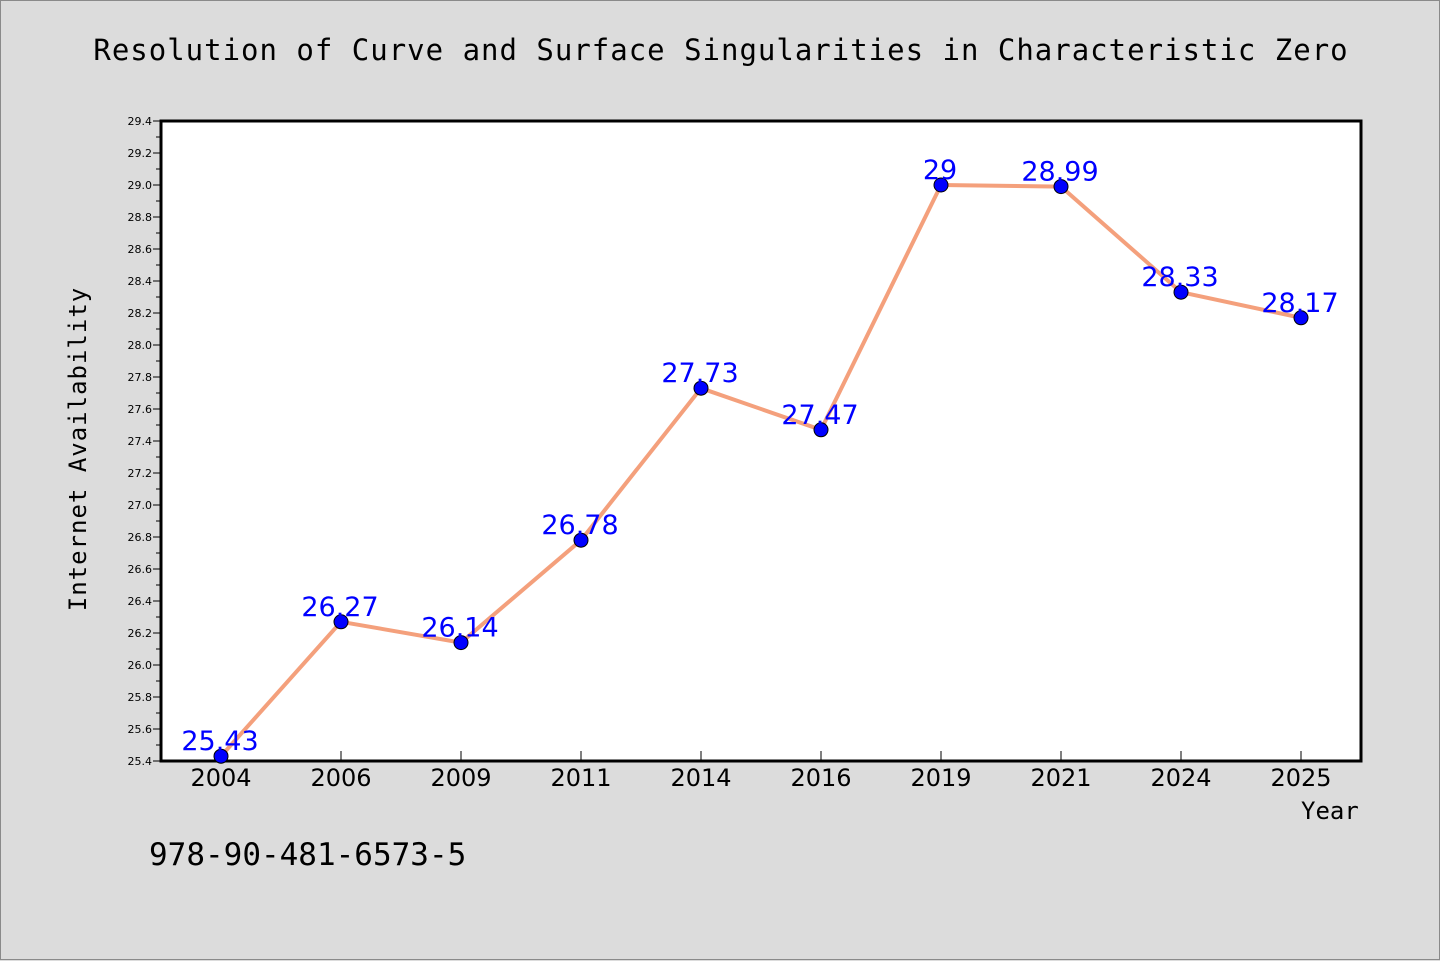 This screenshot has width=1440, height=961. What do you see at coordinates (140, 665) in the screenshot?
I see `y-tick-label: 26.0` at bounding box center [140, 665].